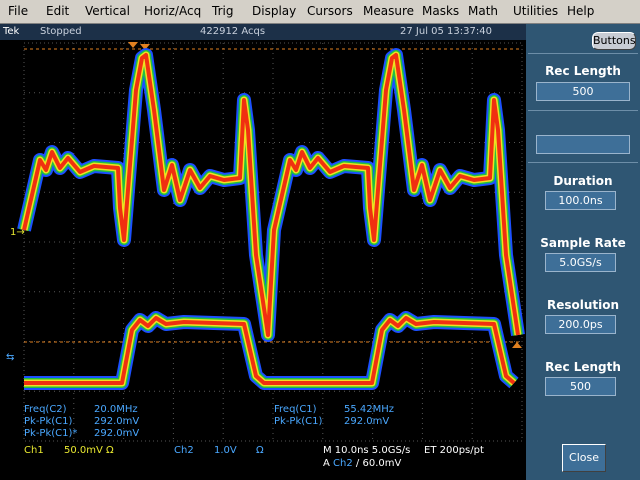  I want to click on meas-label: Freq(C1), so click(295, 409).